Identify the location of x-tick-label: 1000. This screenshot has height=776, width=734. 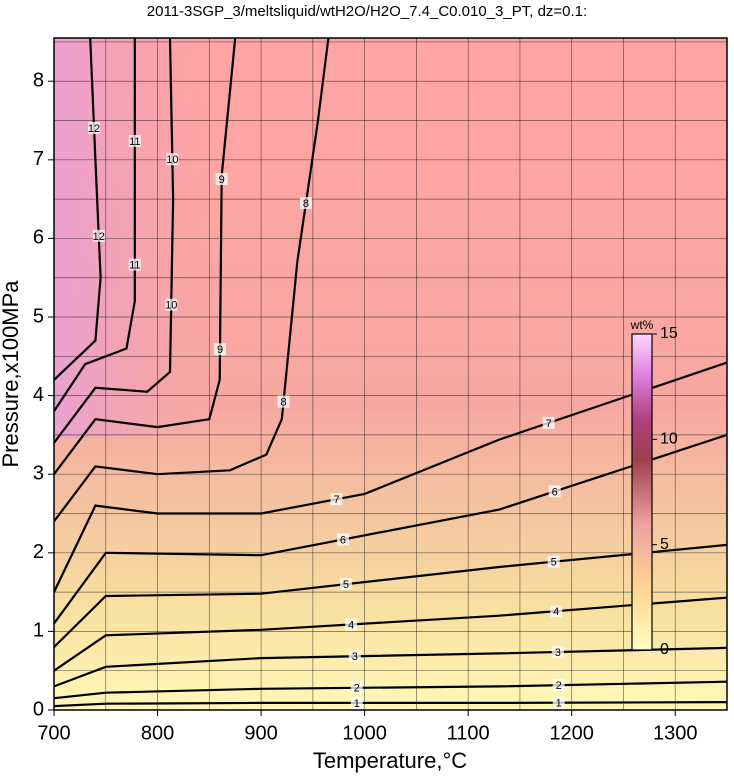
(364, 733).